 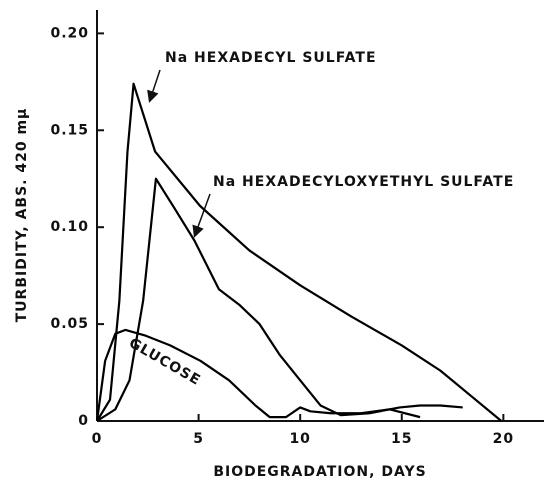 What do you see at coordinates (503, 439) in the screenshot?
I see `x-tick-label: 20` at bounding box center [503, 439].